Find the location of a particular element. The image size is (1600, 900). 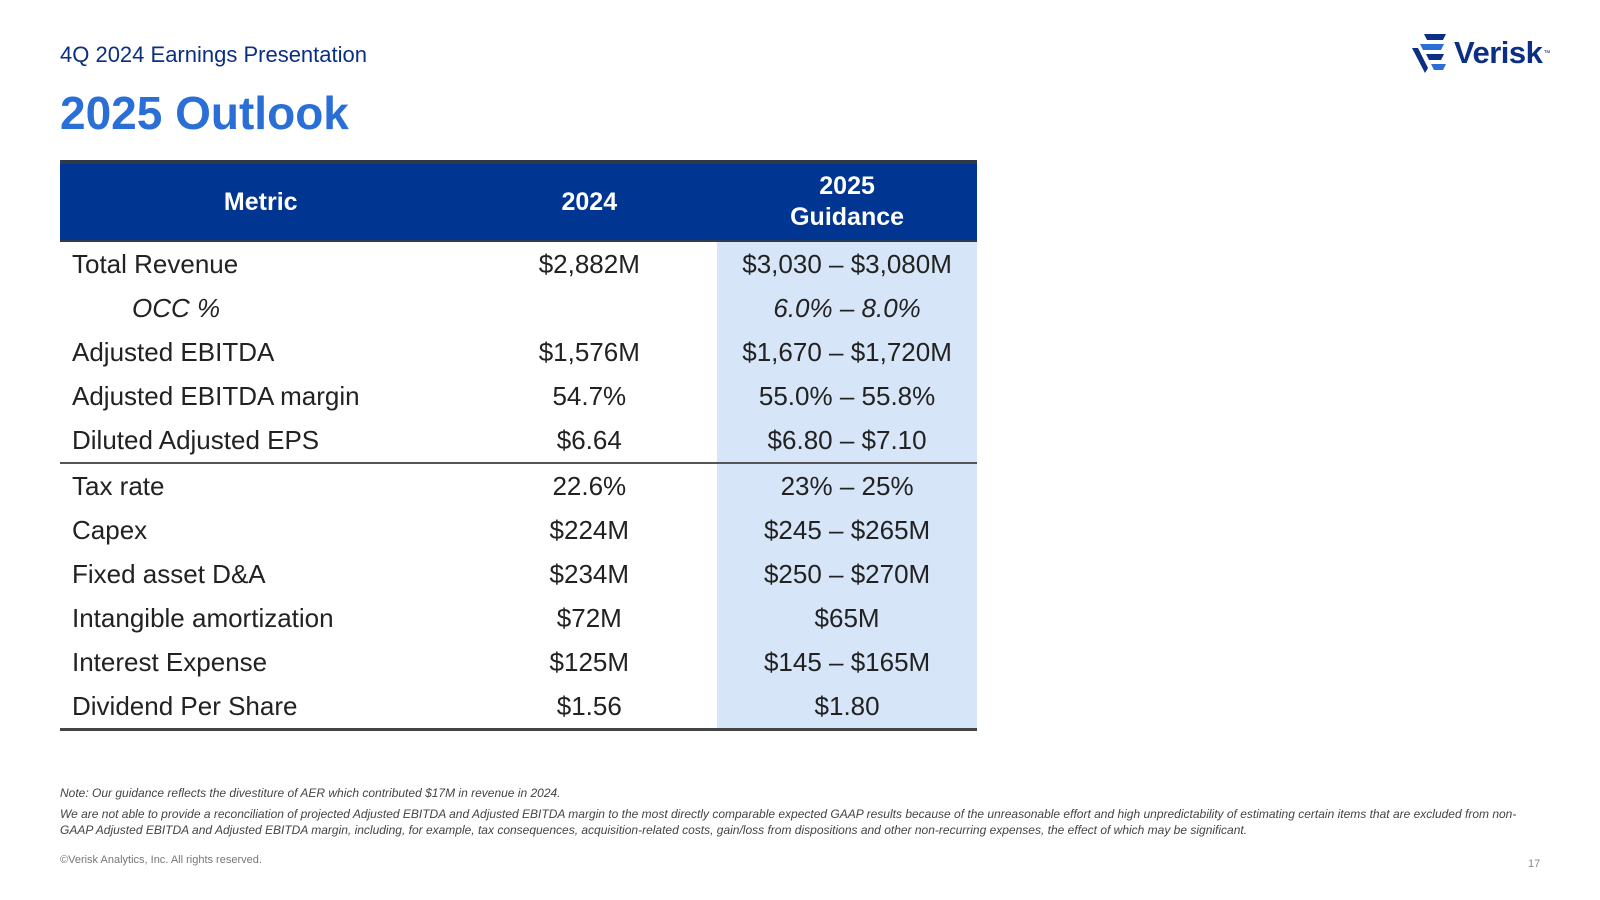

guidance-cell: $3,030 – $3,080M is located at coordinates (847, 263).